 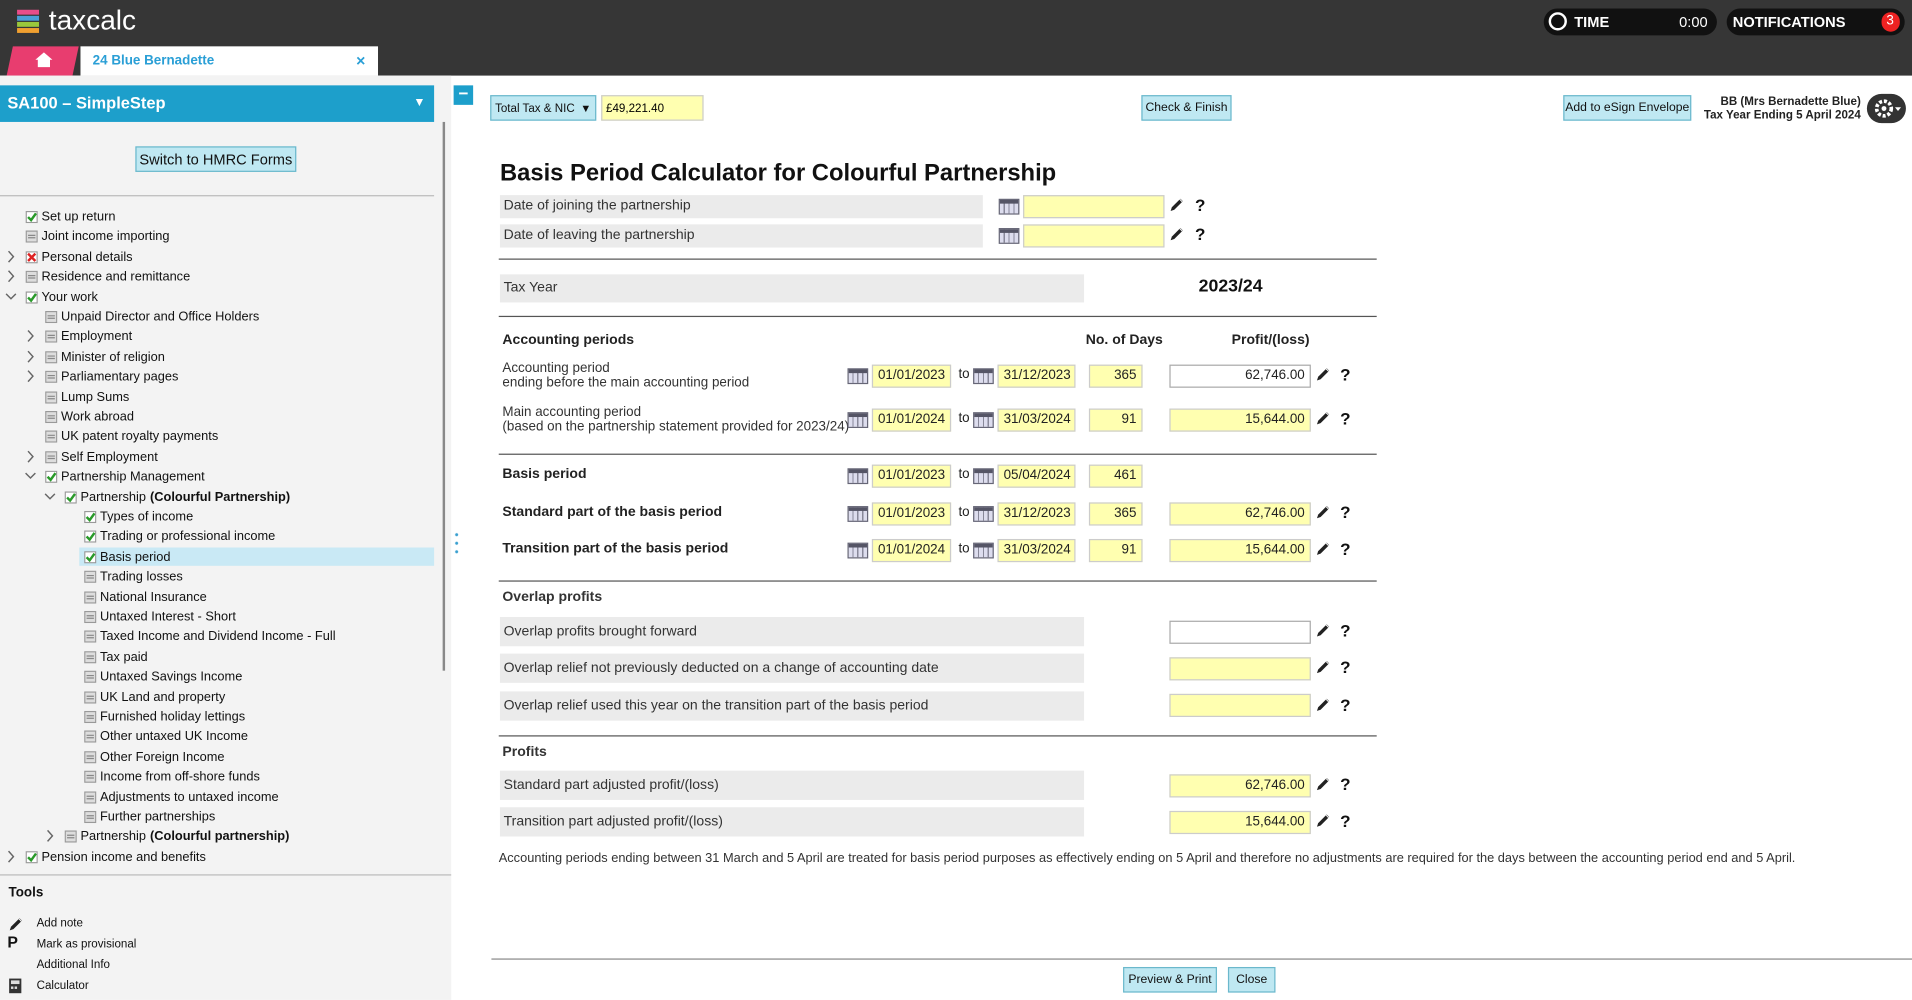 I want to click on total-select-label: Total Tax & NIC, so click(x=535, y=109).